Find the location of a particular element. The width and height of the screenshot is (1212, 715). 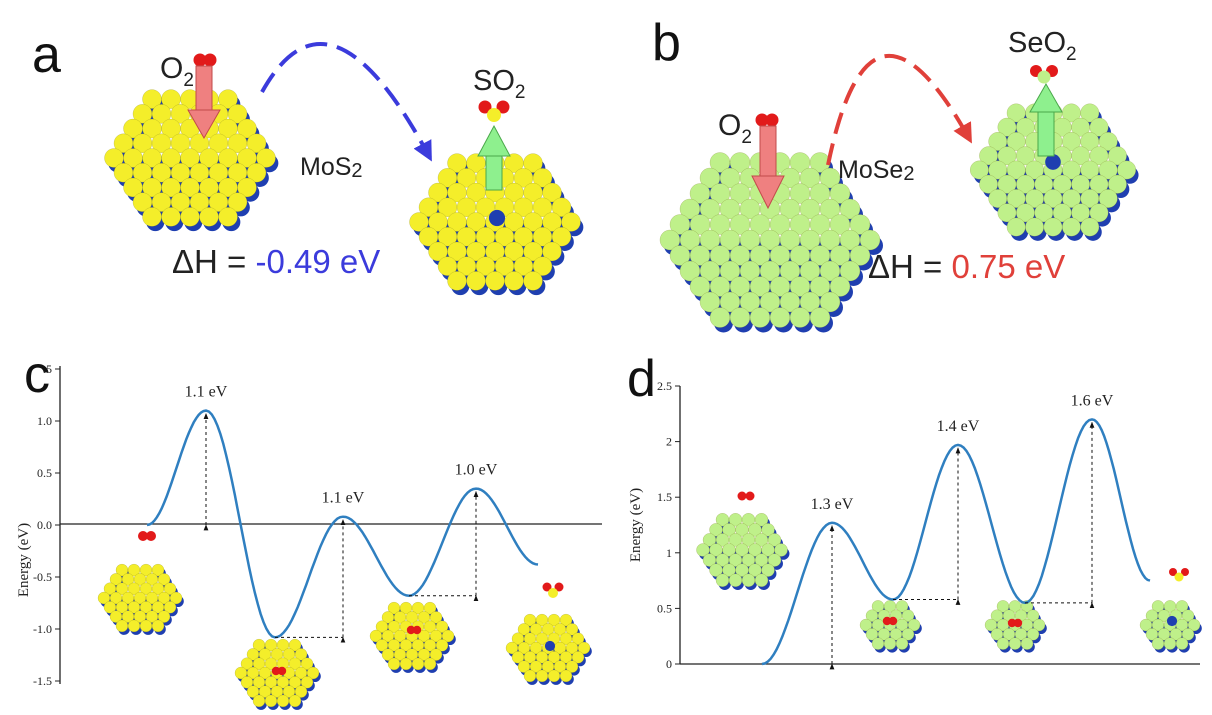

y-tick-label: 2.5 is located at coordinates (664, 386).